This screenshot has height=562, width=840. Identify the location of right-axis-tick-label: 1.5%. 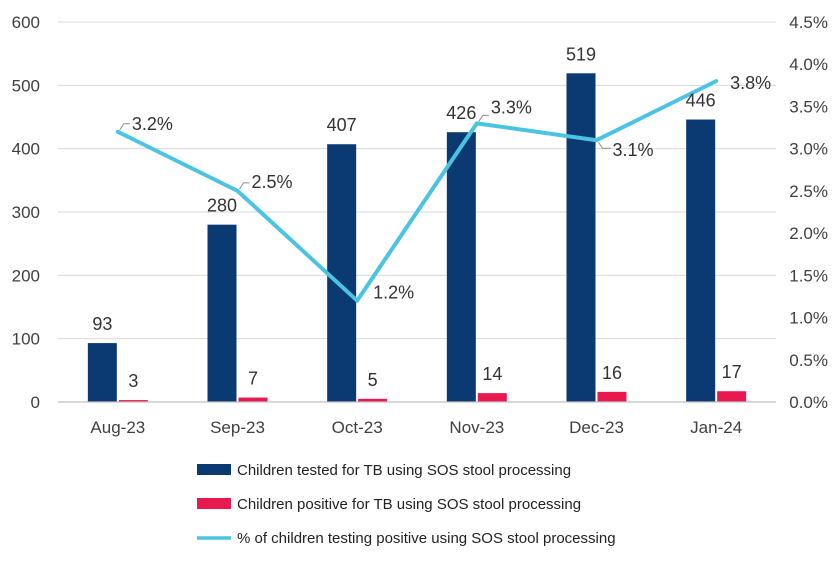
(808, 275).